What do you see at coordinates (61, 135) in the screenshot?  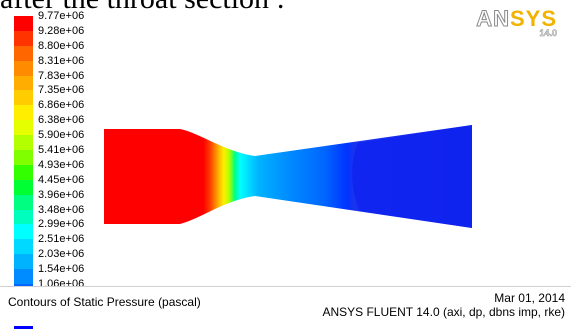 I see `legend-label: 5.90e+06` at bounding box center [61, 135].